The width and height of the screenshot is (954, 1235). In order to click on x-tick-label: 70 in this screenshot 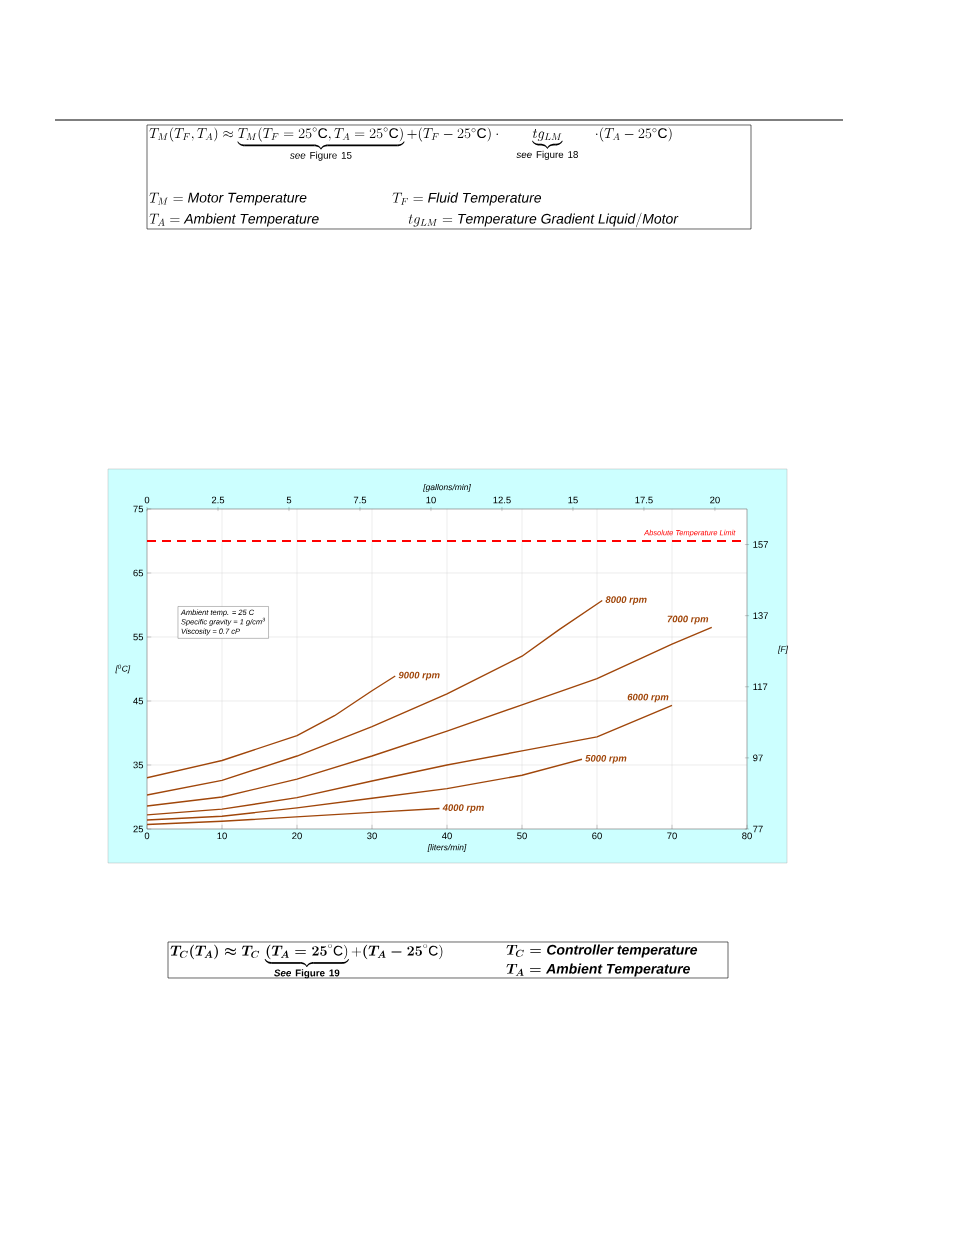, I will do `click(672, 836)`.